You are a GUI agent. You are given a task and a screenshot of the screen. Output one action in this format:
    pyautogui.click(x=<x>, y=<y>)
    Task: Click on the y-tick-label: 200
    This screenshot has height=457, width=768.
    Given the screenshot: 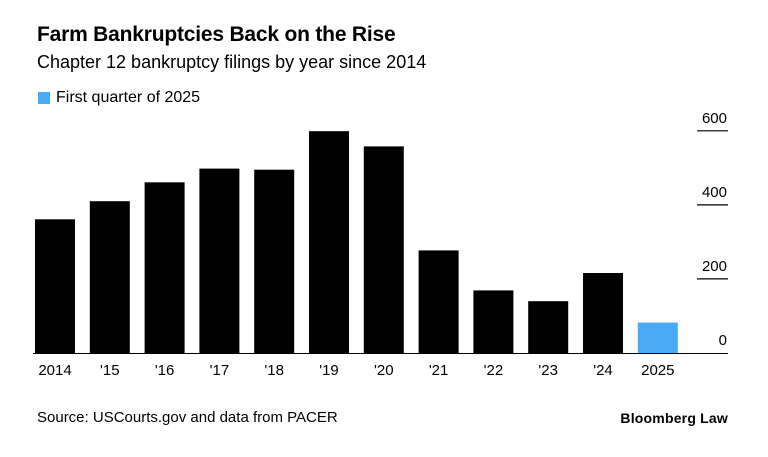 What is the action you would take?
    pyautogui.click(x=714, y=266)
    